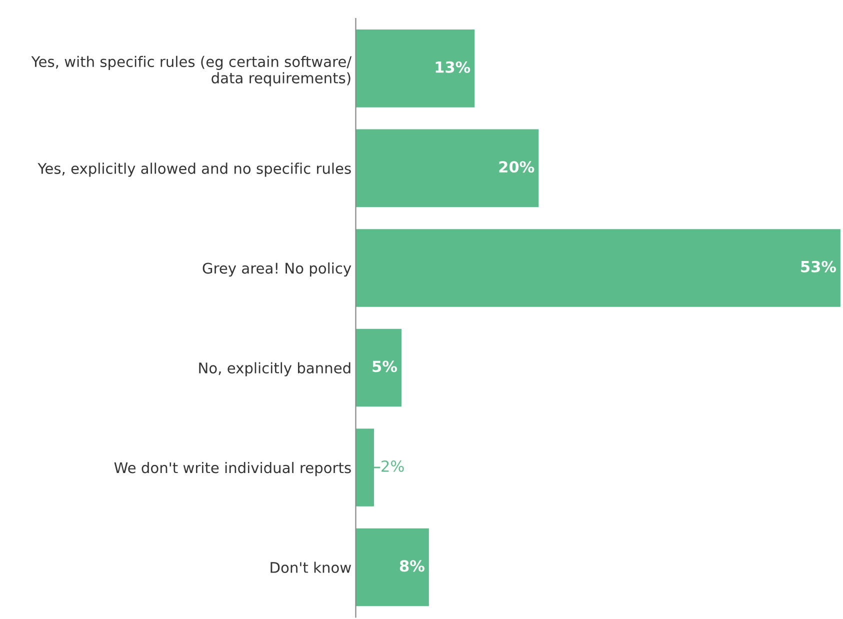 The width and height of the screenshot is (843, 619). What do you see at coordinates (310, 568) in the screenshot?
I see `y-tick-label: Don't know` at bounding box center [310, 568].